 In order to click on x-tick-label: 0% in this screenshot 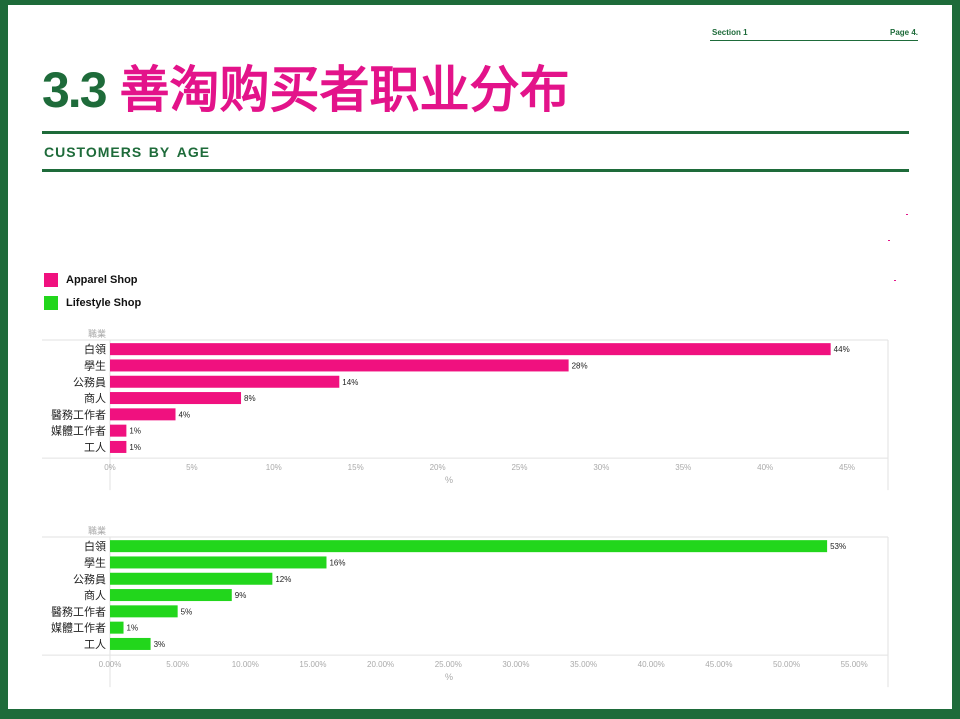, I will do `click(110, 467)`.